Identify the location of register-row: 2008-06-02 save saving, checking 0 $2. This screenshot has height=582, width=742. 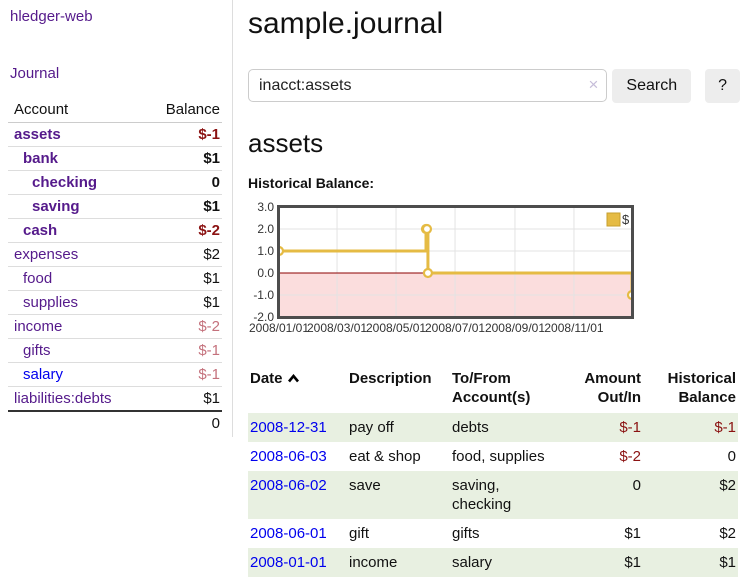
(493, 495).